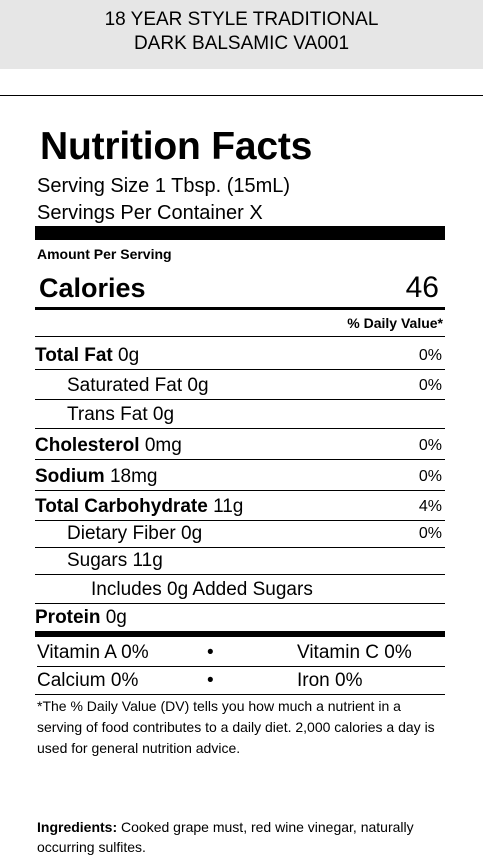 The height and width of the screenshot is (859, 483). What do you see at coordinates (202, 589) in the screenshot?
I see `nutrient-name: Includes 0g Added Sugars` at bounding box center [202, 589].